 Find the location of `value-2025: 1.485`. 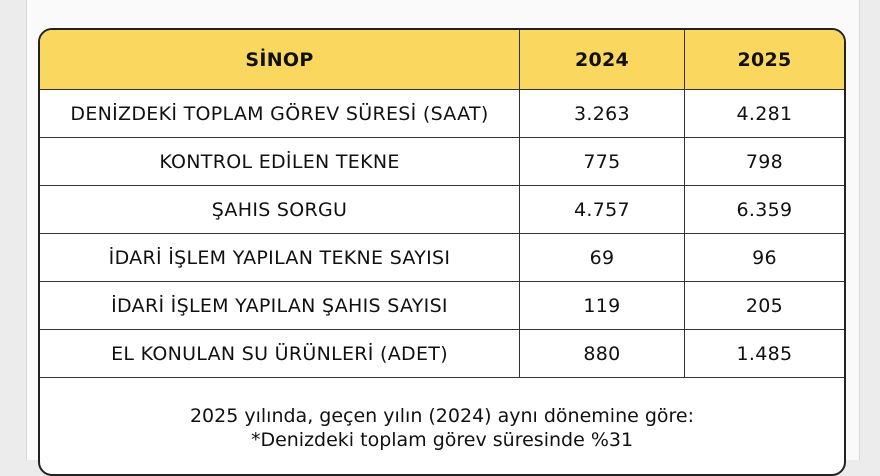

value-2025: 1.485 is located at coordinates (764, 353).